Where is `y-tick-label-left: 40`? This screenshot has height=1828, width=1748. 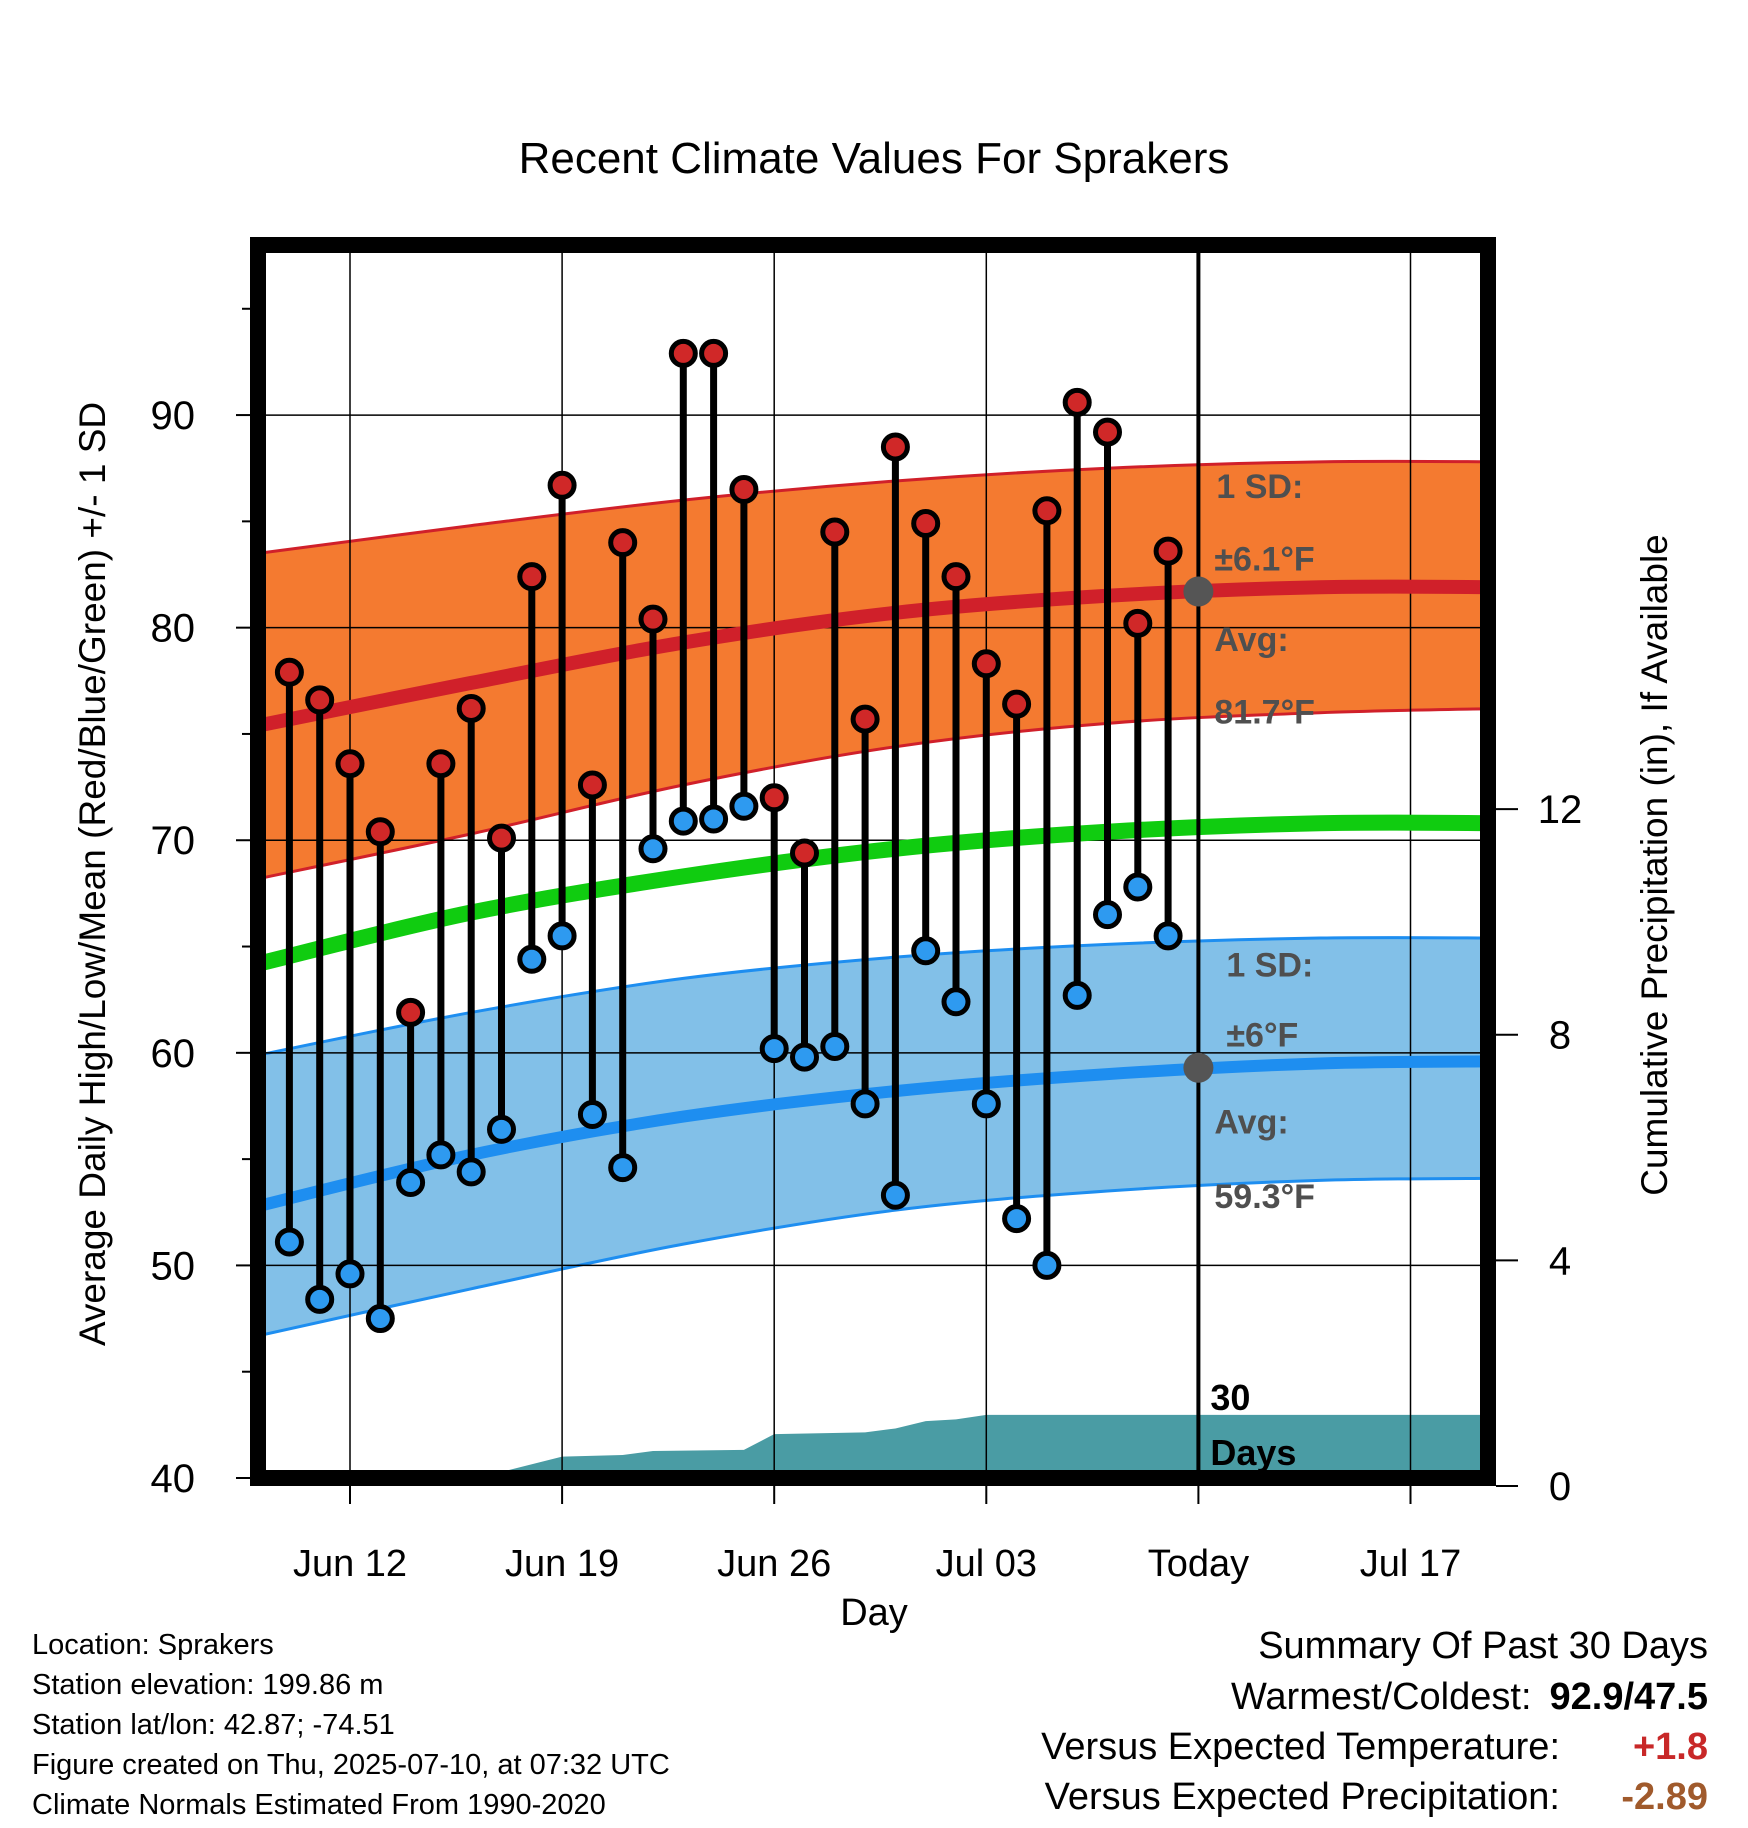 y-tick-label-left: 40 is located at coordinates (173, 1479).